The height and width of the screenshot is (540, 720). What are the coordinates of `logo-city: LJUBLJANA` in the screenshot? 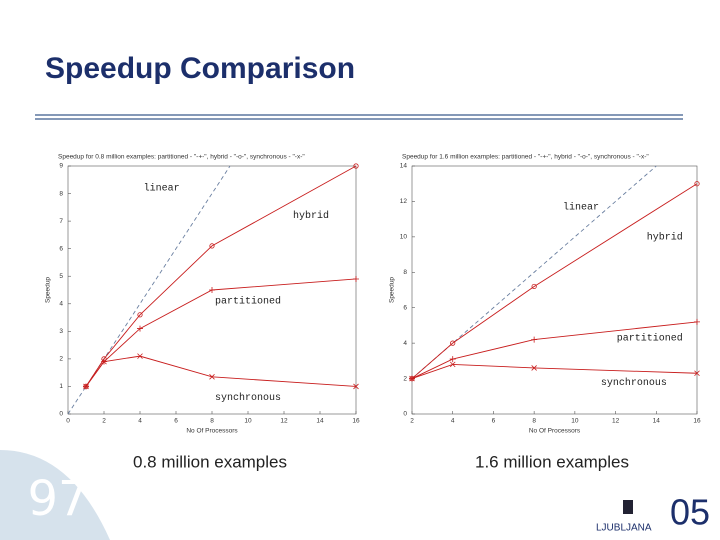 It's located at (624, 528).